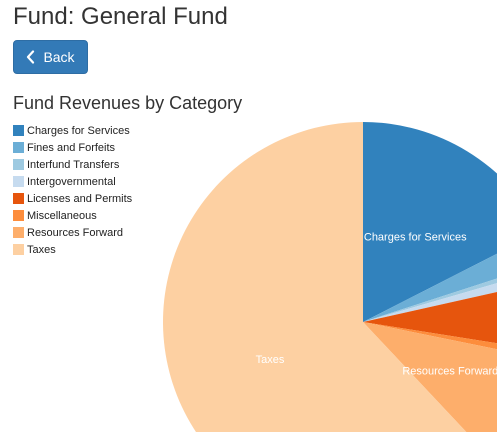 The width and height of the screenshot is (497, 432). What do you see at coordinates (430, 294) in the screenshot?
I see `pie-slice-intergovernmental` at bounding box center [430, 294].